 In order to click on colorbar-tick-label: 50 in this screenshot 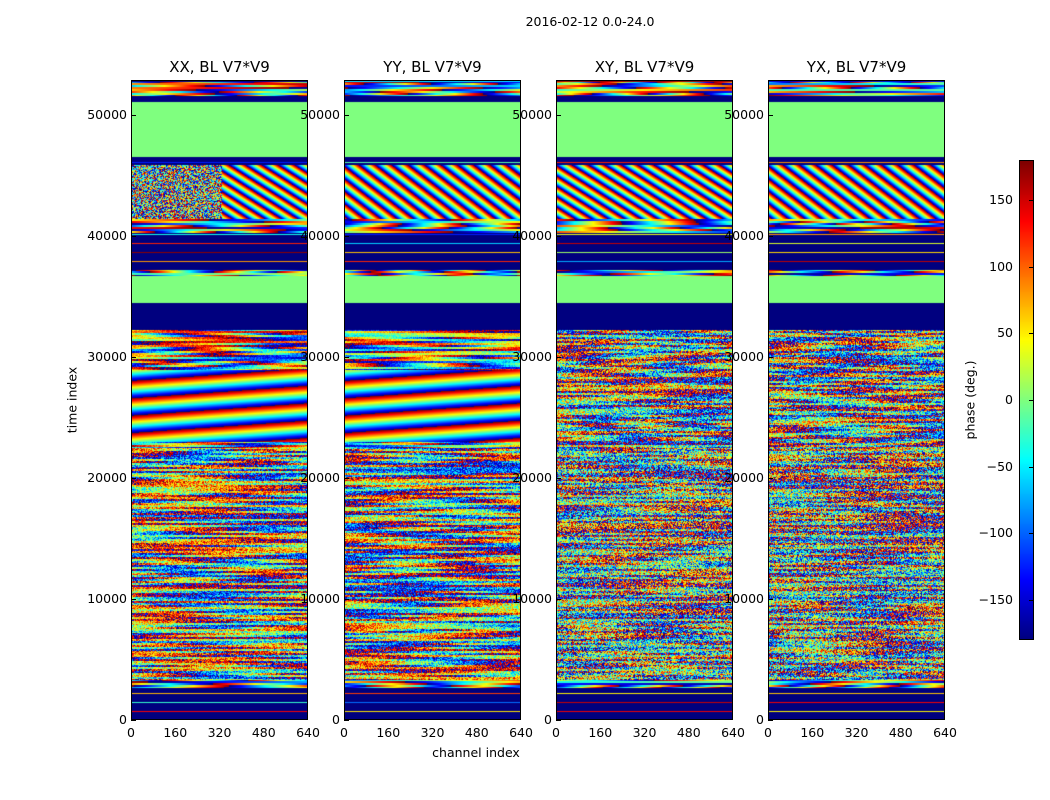, I will do `click(1005, 333)`.